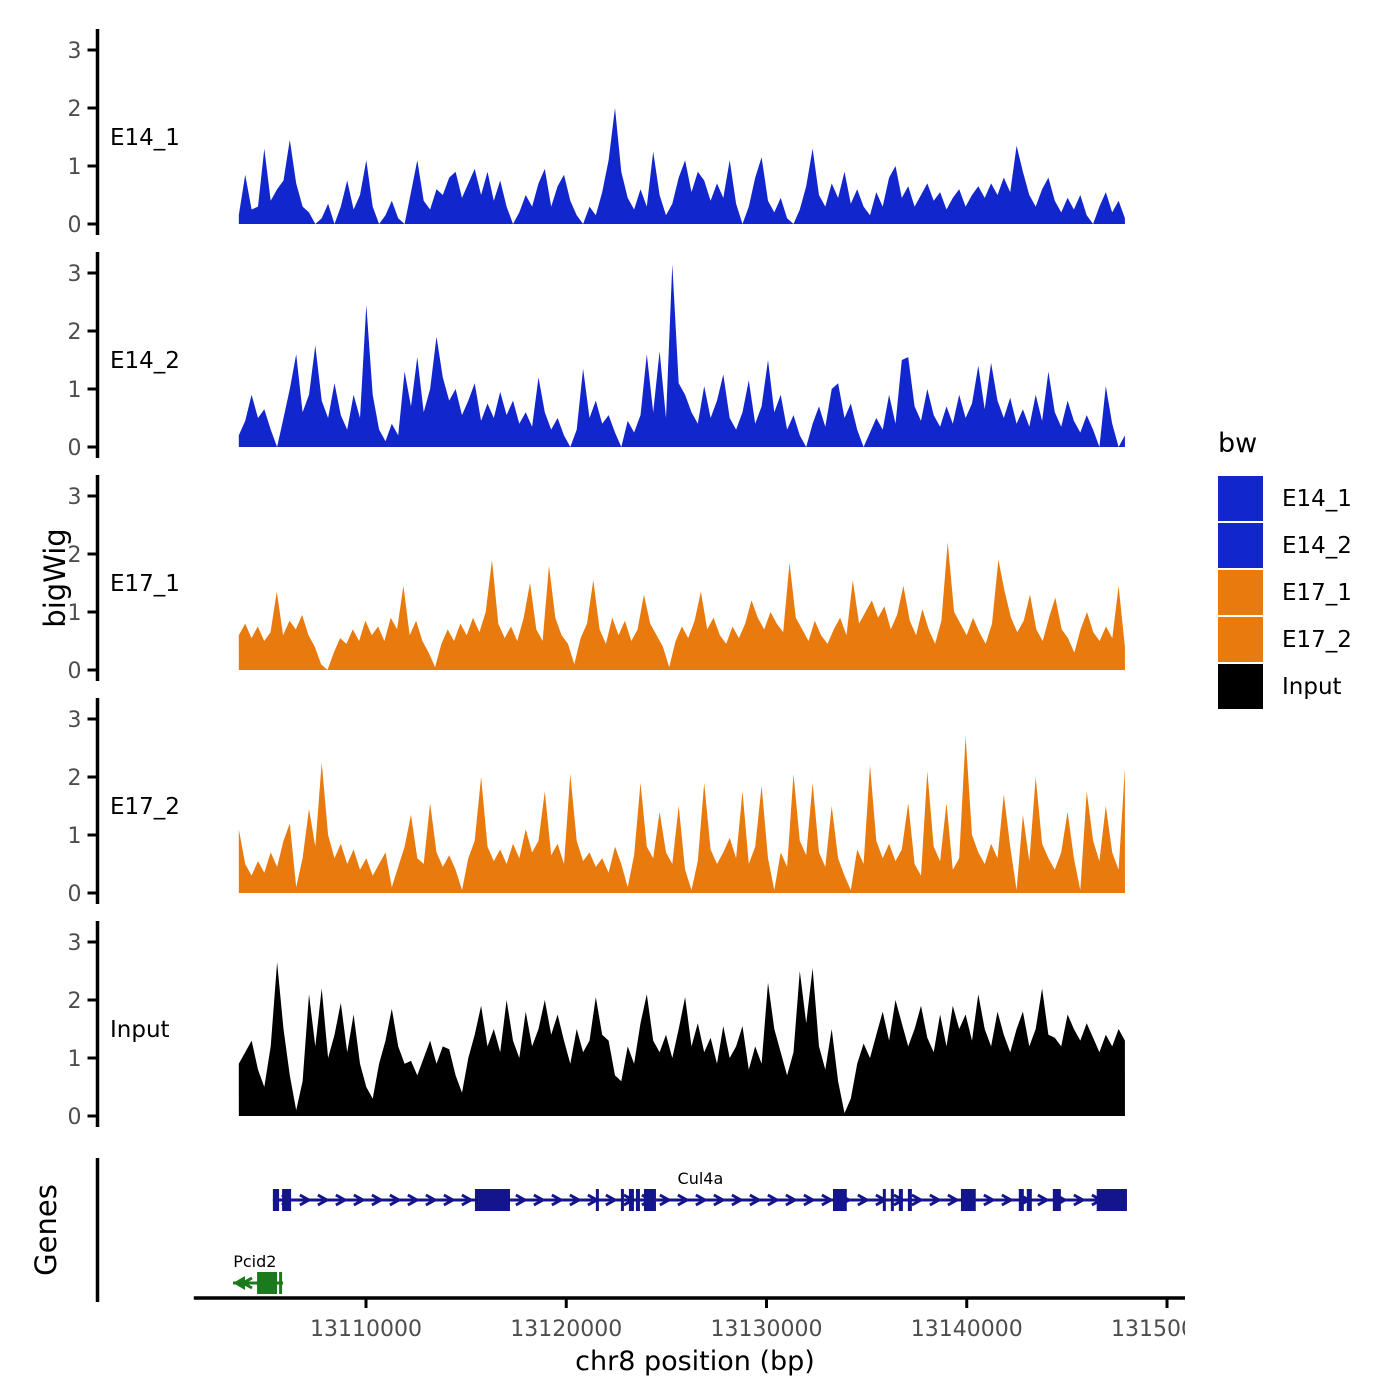 This screenshot has width=1400, height=1400. I want to click on track-label-E17_1: E17_1, so click(145, 584).